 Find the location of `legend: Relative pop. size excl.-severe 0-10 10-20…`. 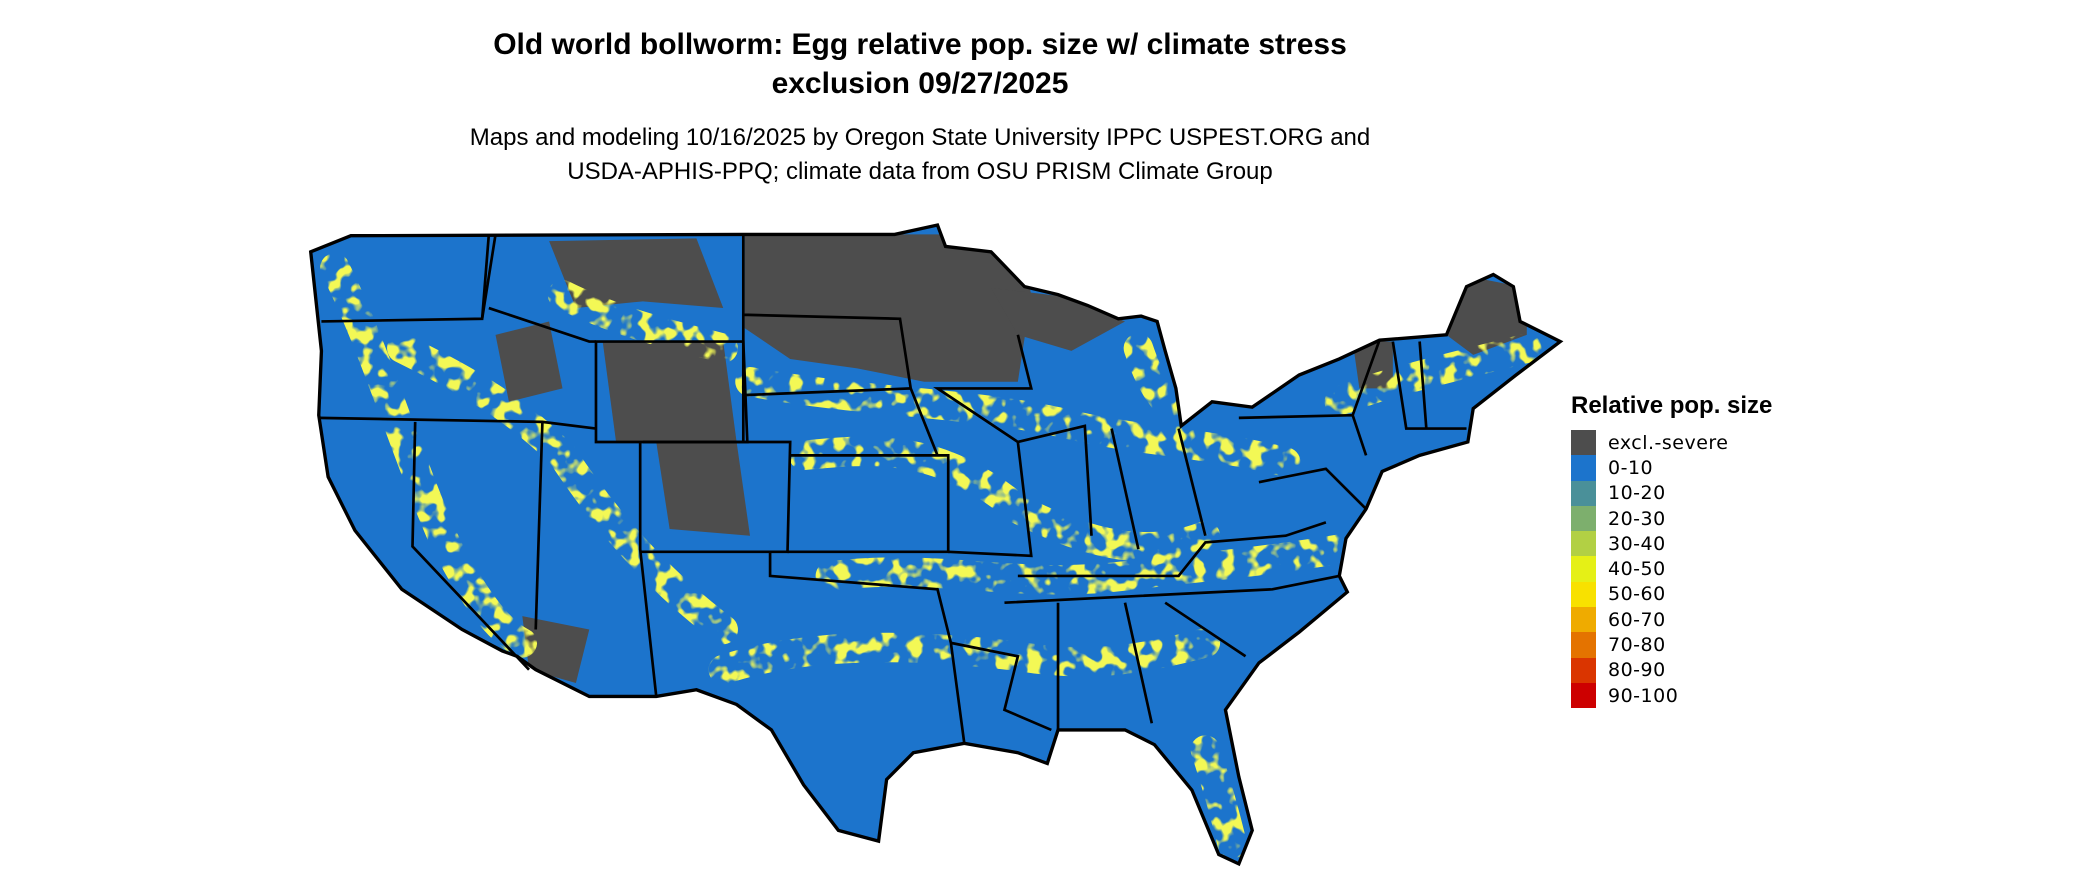

legend: Relative pop. size excl.-severe 0-10 10-20… is located at coordinates (1672, 550).